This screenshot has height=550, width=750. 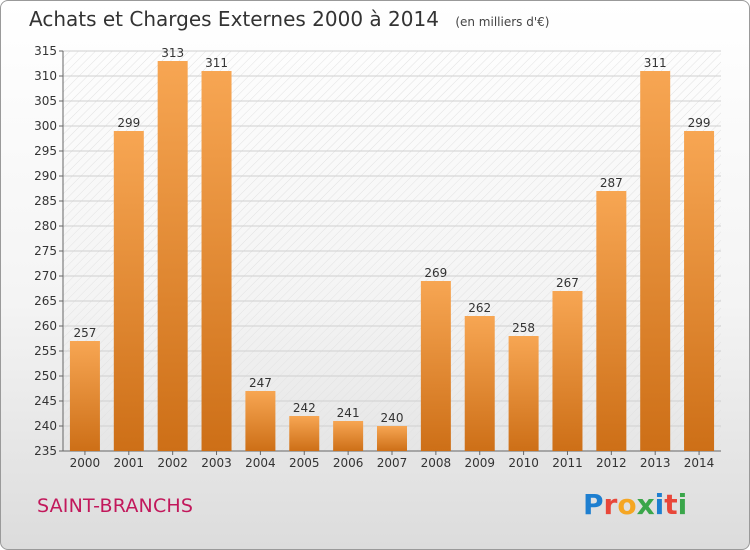 What do you see at coordinates (45, 326) in the screenshot?
I see `y-tick-label: 260` at bounding box center [45, 326].